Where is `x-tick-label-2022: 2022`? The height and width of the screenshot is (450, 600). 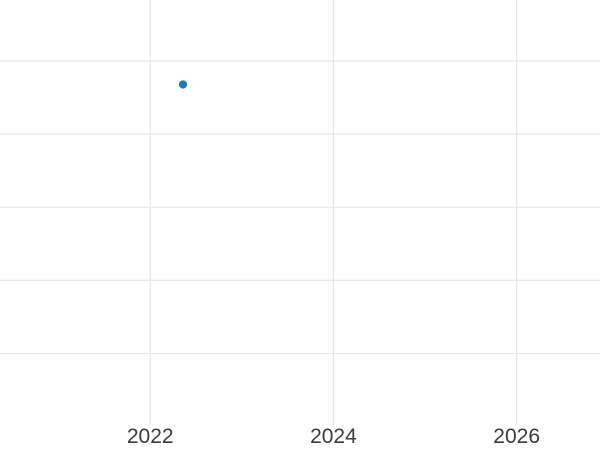
x-tick-label-2022: 2022 is located at coordinates (150, 436).